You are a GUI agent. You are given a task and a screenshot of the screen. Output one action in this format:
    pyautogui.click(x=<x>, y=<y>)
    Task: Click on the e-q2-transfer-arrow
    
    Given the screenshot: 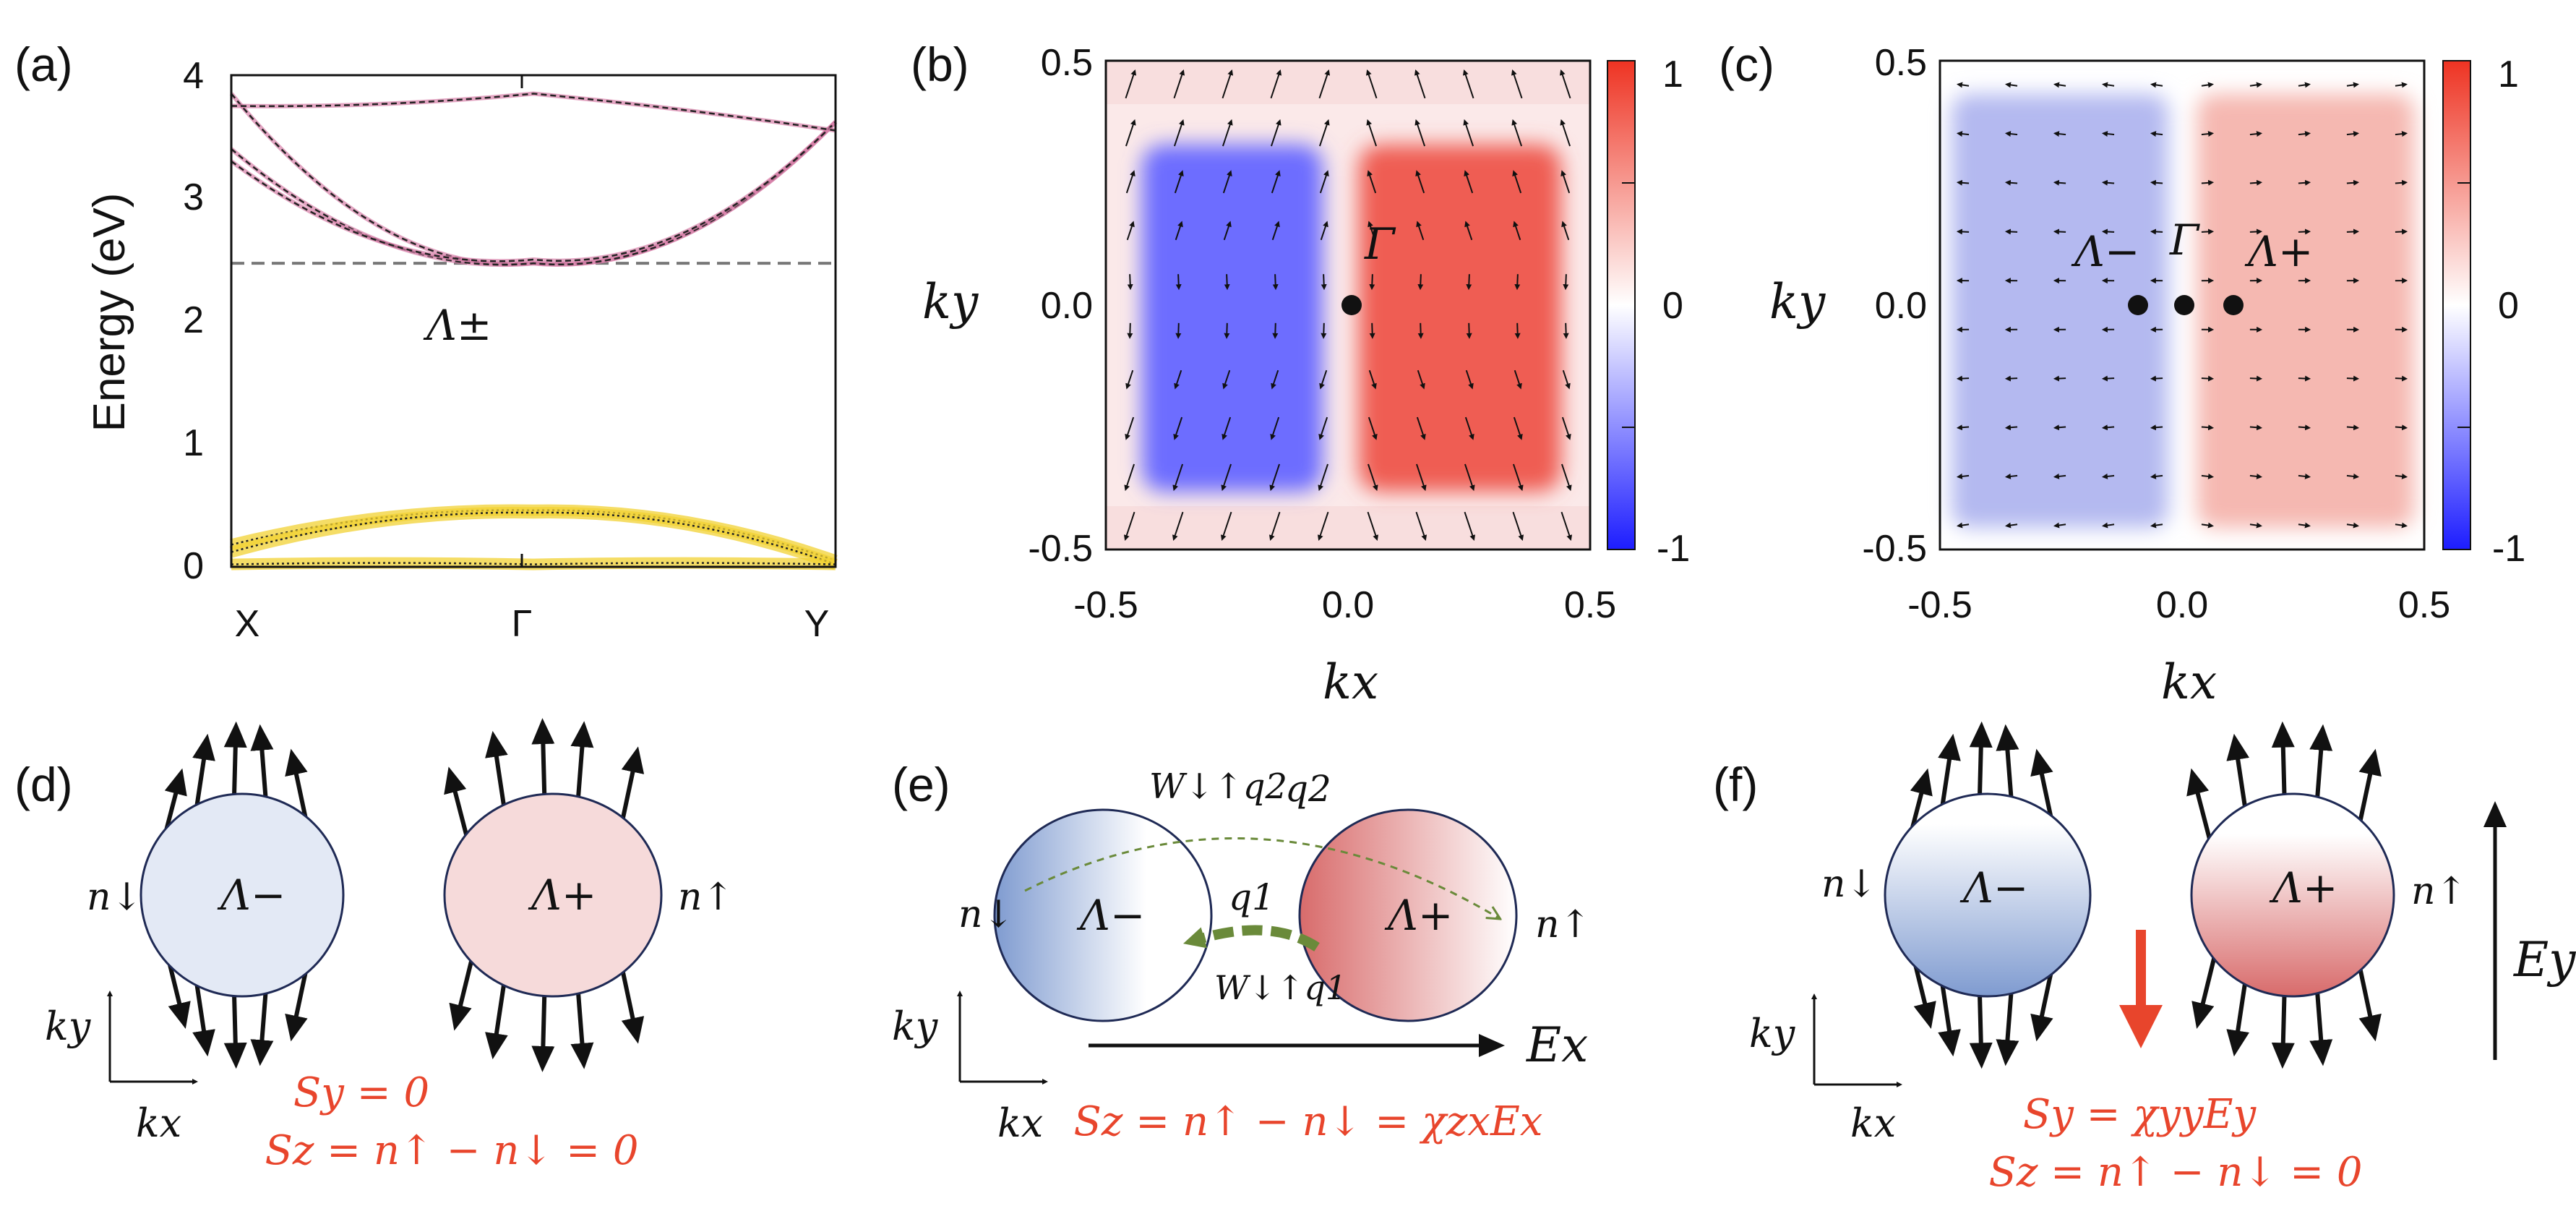 What is the action you would take?
    pyautogui.click(x=1262, y=877)
    